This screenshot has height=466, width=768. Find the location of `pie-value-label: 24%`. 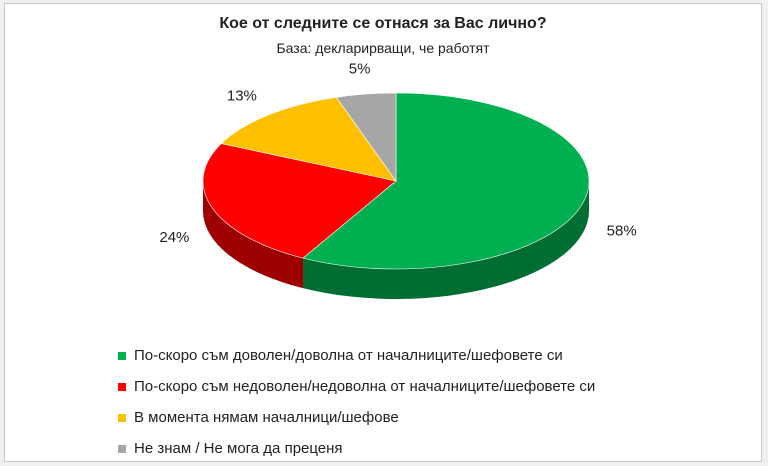

pie-value-label: 24% is located at coordinates (174, 237).